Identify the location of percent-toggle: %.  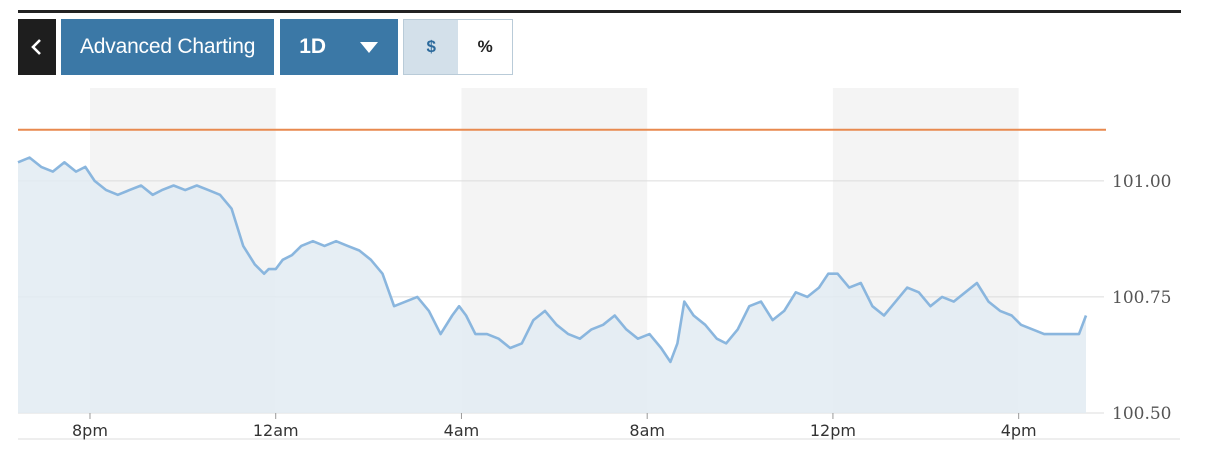
(485, 47).